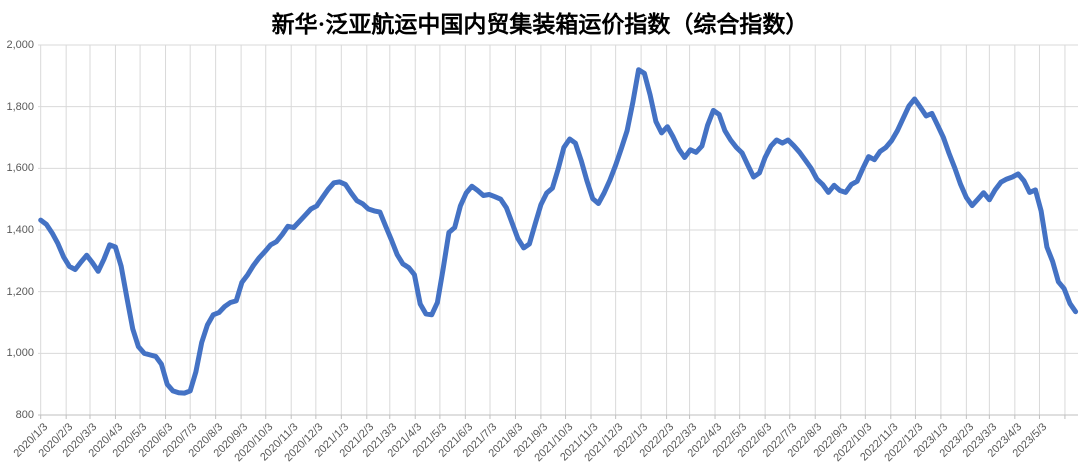  What do you see at coordinates (20, 106) in the screenshot?
I see `y-tick-label: 1,800` at bounding box center [20, 106].